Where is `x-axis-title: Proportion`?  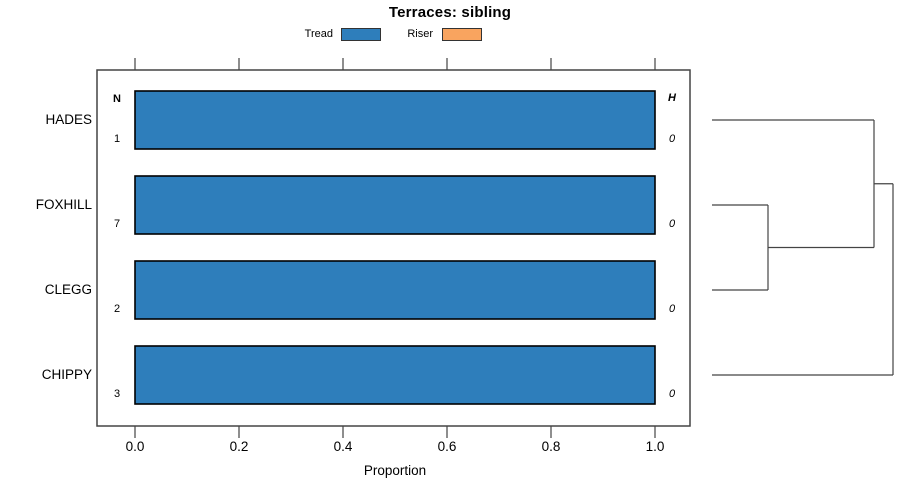
x-axis-title: Proportion is located at coordinates (395, 470).